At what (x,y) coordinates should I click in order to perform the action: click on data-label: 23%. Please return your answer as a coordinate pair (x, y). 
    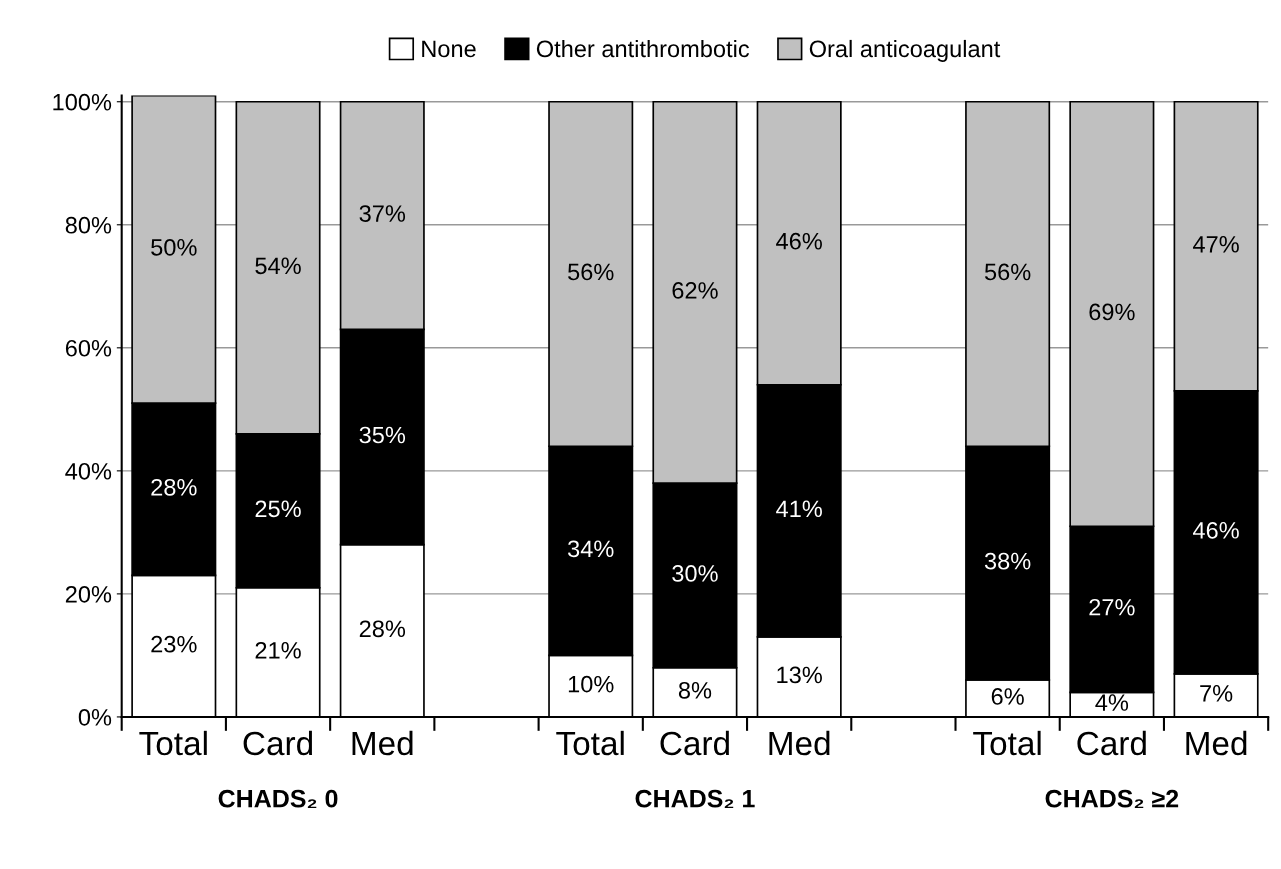
    Looking at the image, I should click on (174, 644).